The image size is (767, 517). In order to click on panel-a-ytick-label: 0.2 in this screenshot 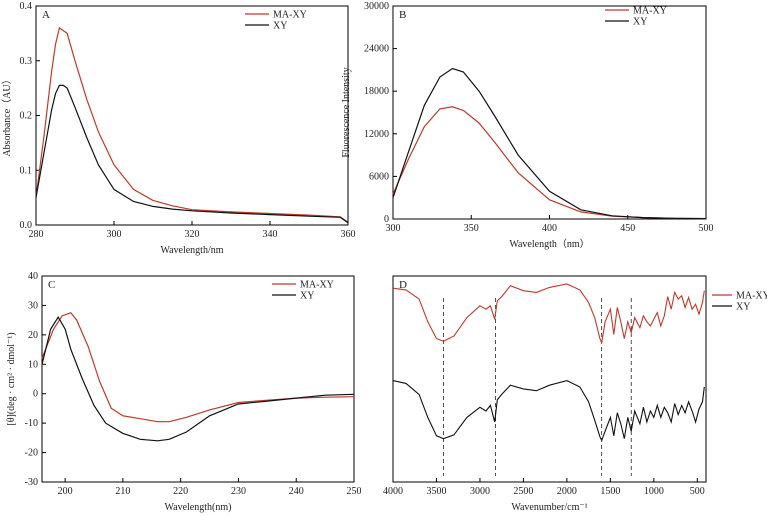, I will do `click(26, 116)`.